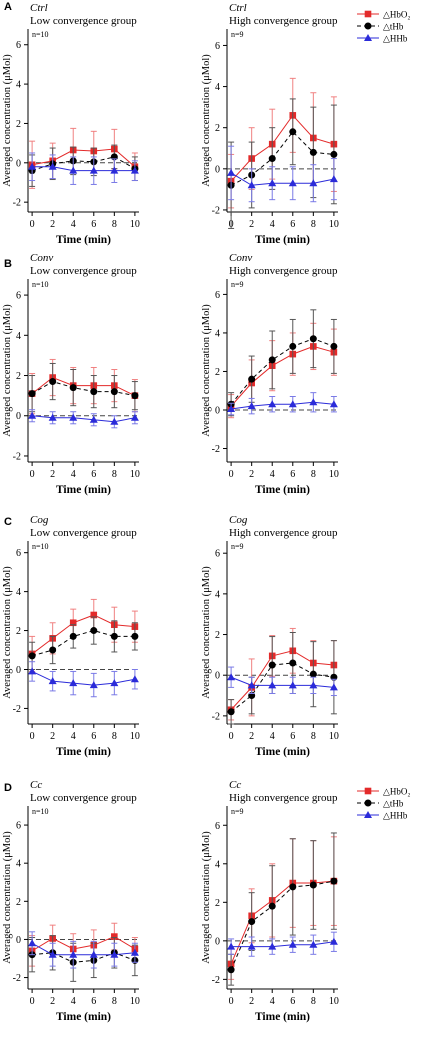  Describe the element at coordinates (94, 615) in the screenshot. I see `data-point-hbo2` at that location.